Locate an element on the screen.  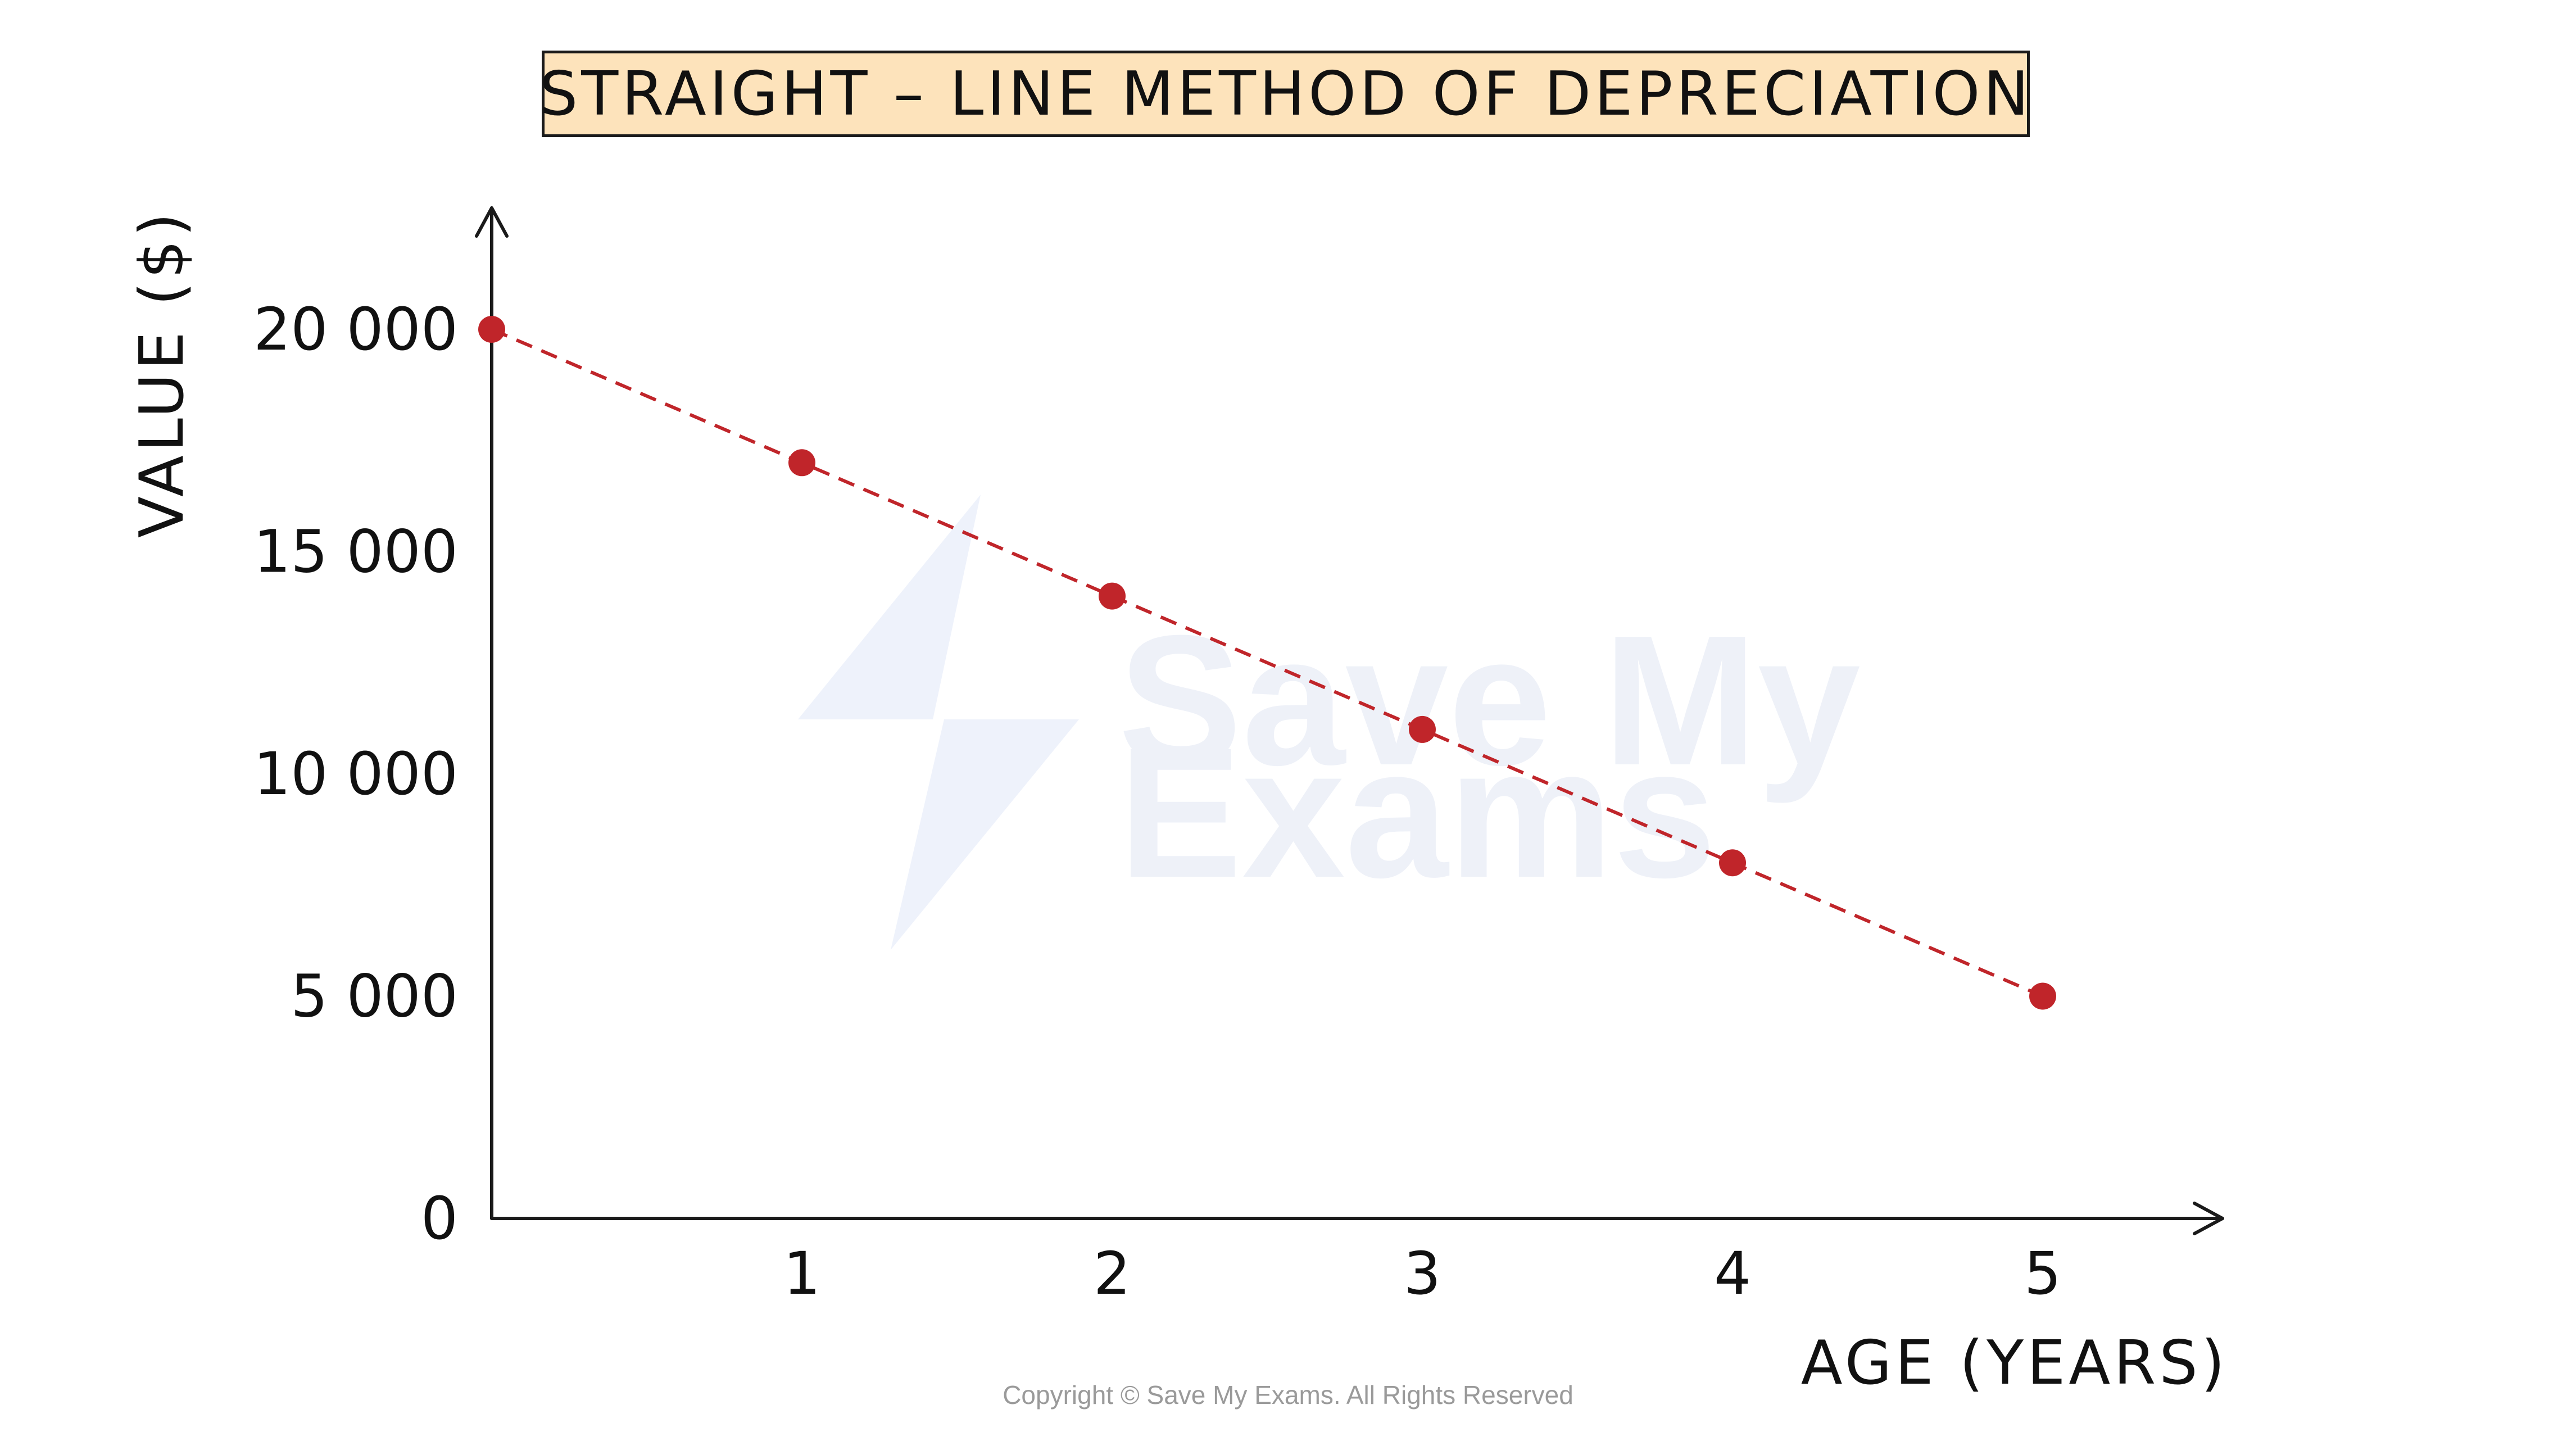
chart-title: STRAIGHT – LINE METHOD OF DEPRECIATION is located at coordinates (1286, 93).